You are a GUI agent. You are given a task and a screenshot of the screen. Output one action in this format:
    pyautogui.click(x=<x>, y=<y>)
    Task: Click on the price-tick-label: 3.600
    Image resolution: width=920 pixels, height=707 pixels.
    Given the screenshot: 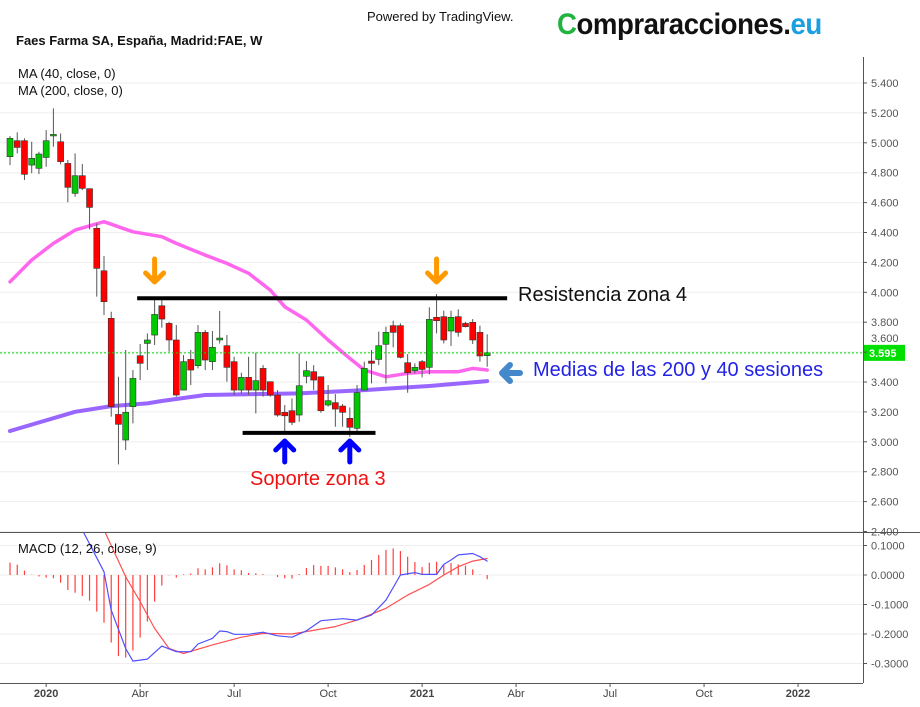 What is the action you would take?
    pyautogui.click(x=885, y=339)
    